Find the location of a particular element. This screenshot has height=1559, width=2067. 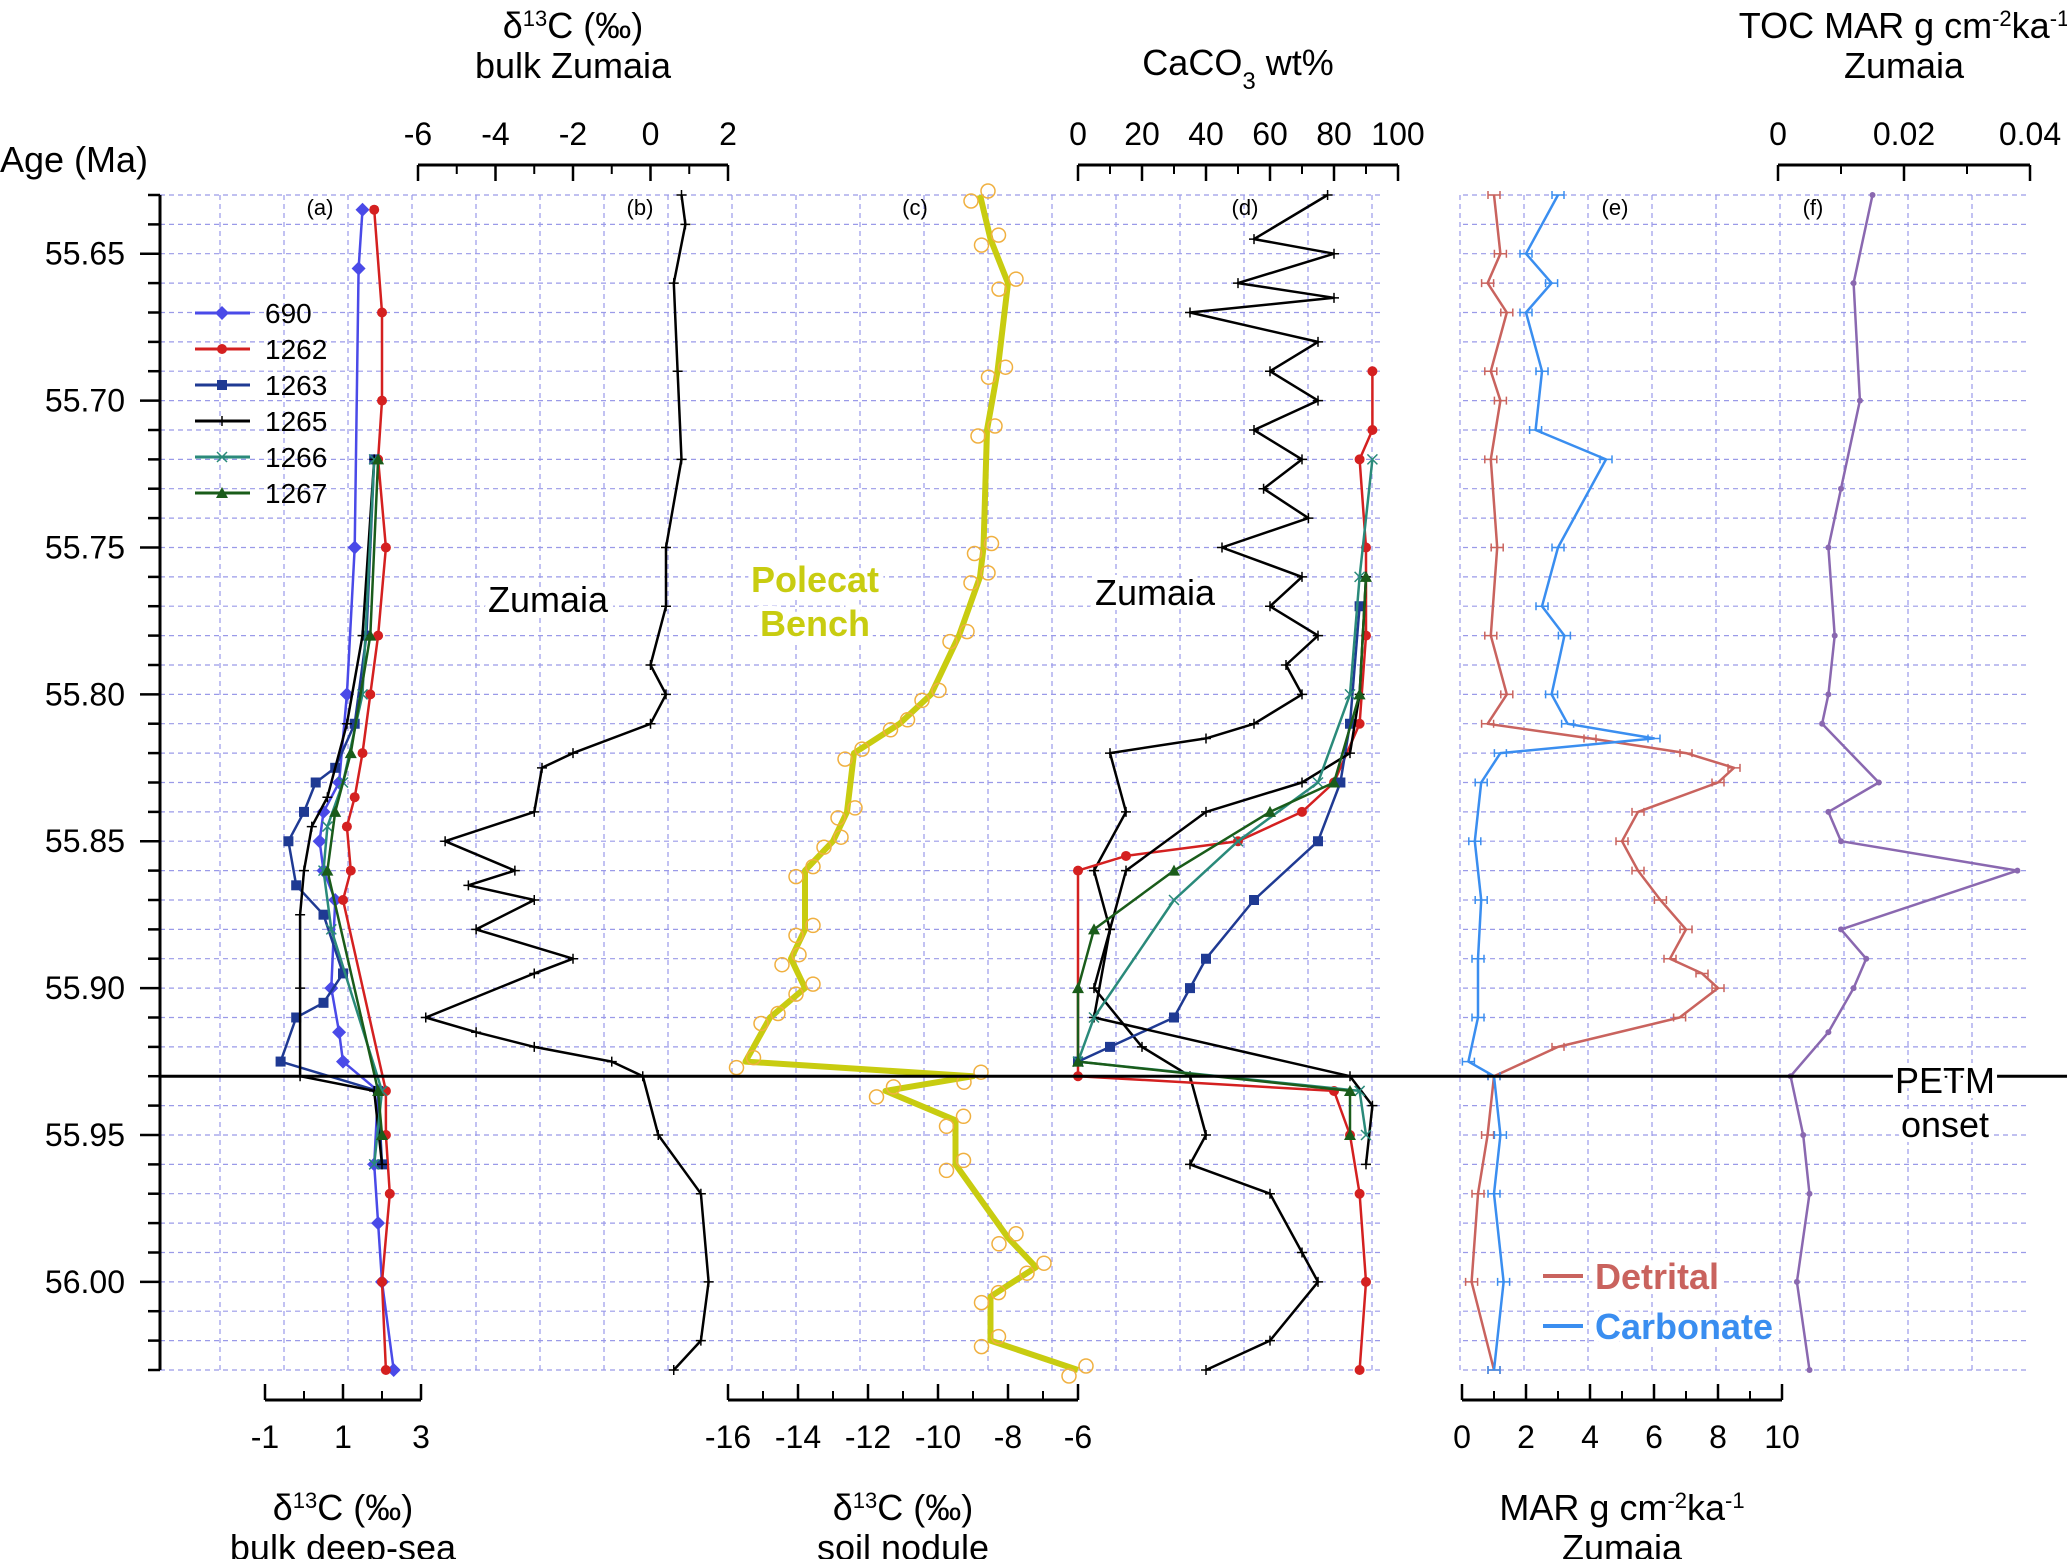

legend-label: 690 is located at coordinates (288, 313).